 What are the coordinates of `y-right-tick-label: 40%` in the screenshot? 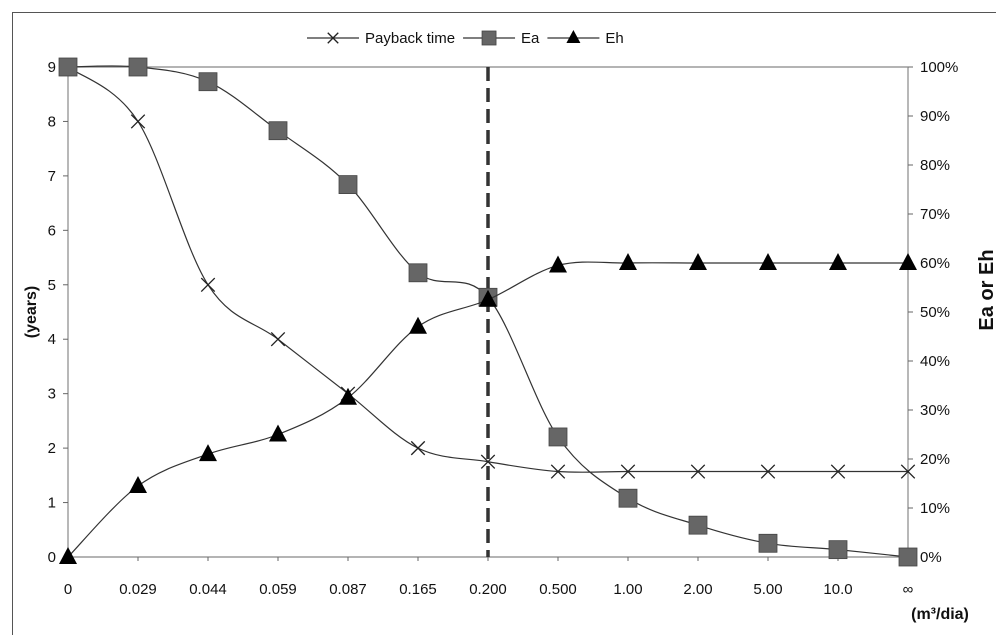 It's located at (935, 361).